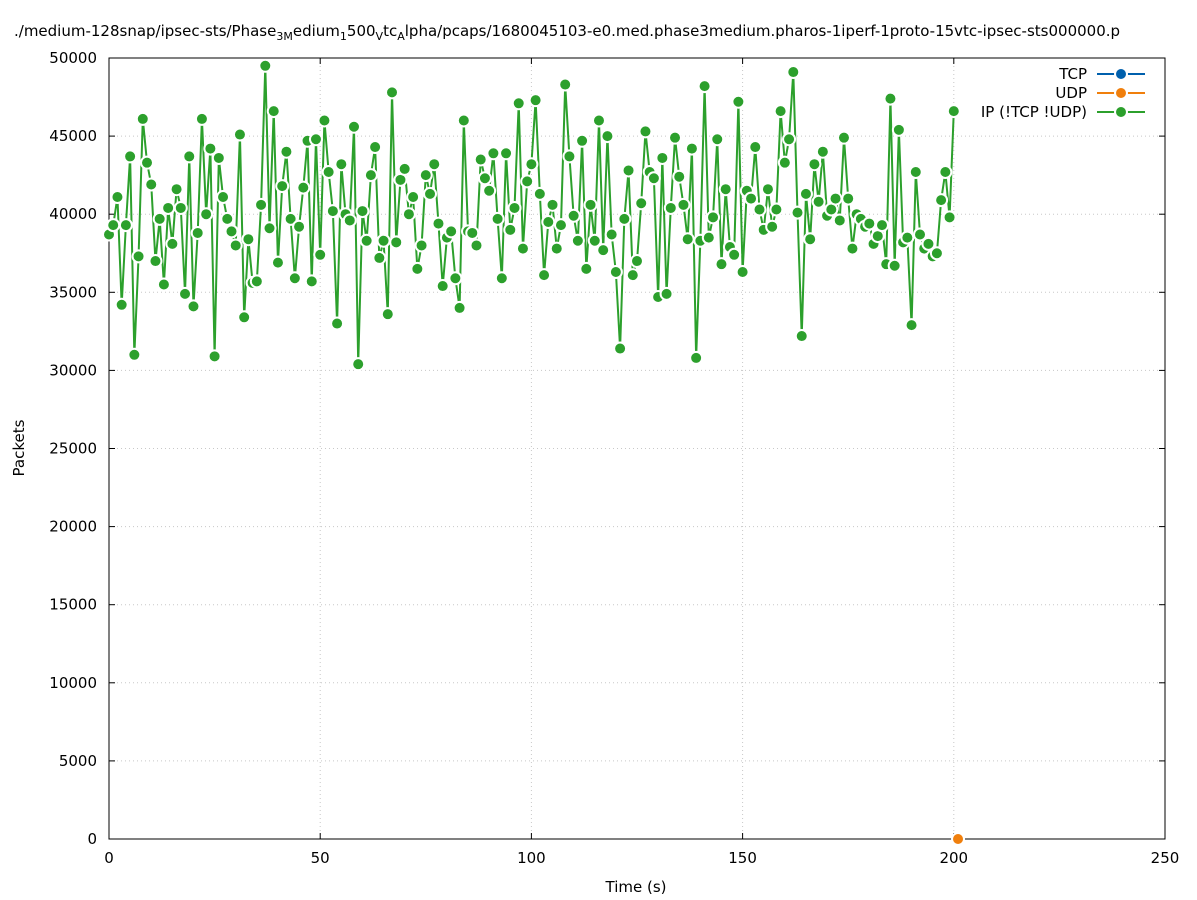 The width and height of the screenshot is (1197, 900). I want to click on title-part: ./medium-128snap/ipsec-sts/Phase, so click(145, 31).